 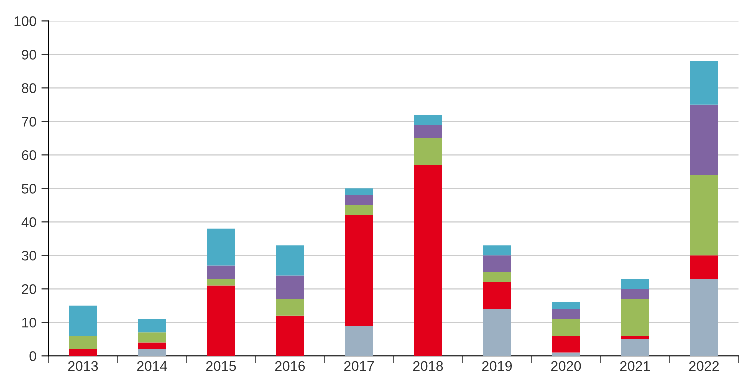 I want to click on x-tick-label: 2016, so click(x=291, y=366).